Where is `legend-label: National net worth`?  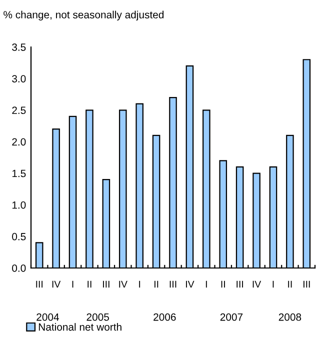
legend-label: National net worth is located at coordinates (80, 327).